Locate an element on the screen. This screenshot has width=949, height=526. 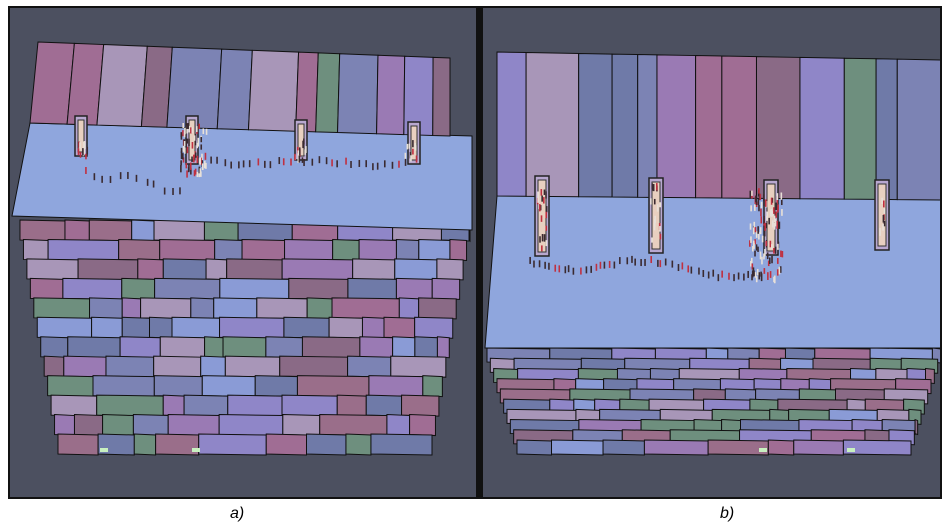
panel-divider is located at coordinates (479, 252).